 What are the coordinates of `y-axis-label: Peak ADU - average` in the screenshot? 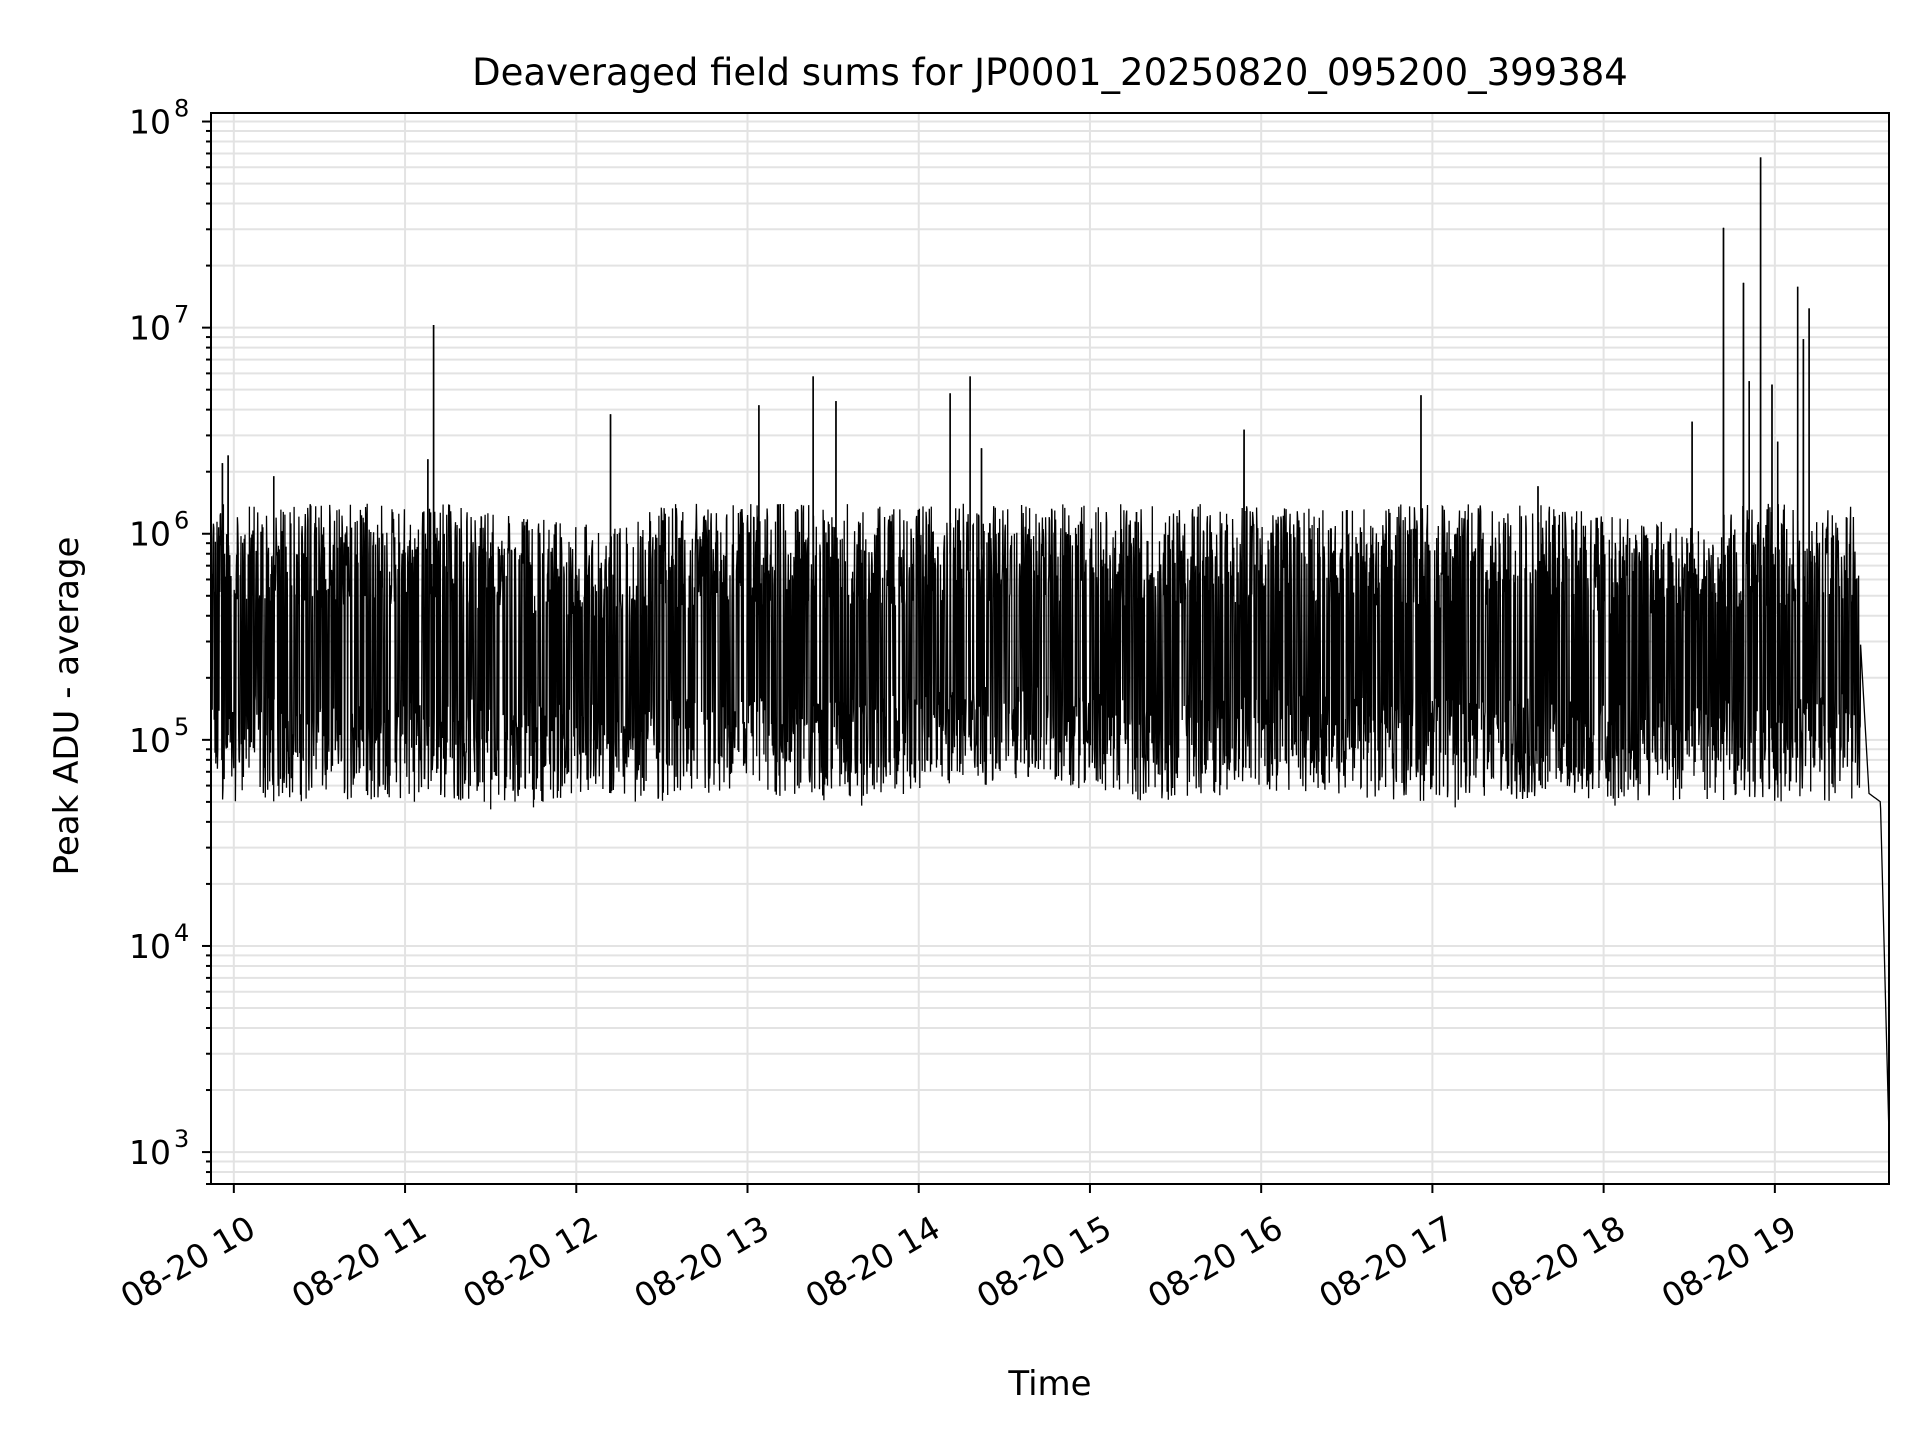 It's located at (67, 706).